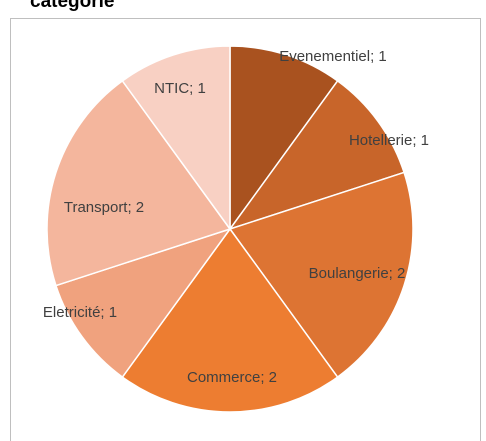 Image resolution: width=486 pixels, height=441 pixels. What do you see at coordinates (389, 140) in the screenshot?
I see `data-label: Hotellerie; 1` at bounding box center [389, 140].